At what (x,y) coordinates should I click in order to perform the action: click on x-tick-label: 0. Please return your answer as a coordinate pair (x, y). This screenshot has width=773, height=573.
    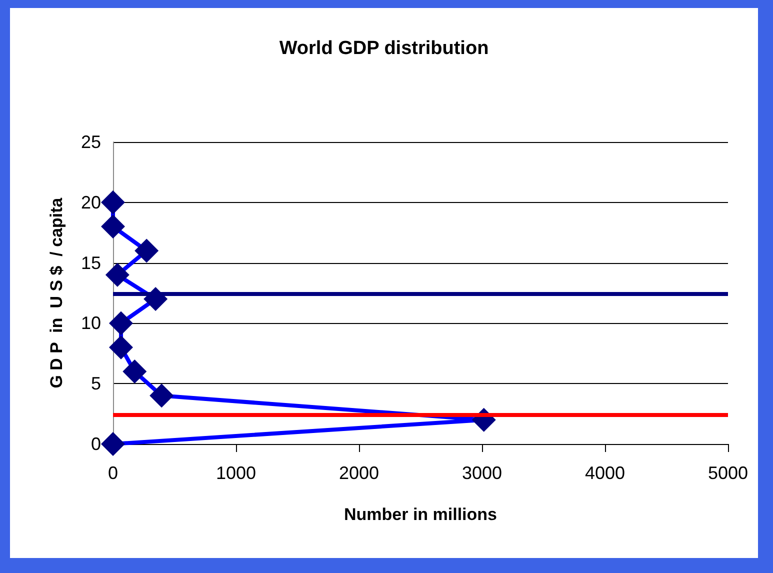
    Looking at the image, I should click on (113, 473).